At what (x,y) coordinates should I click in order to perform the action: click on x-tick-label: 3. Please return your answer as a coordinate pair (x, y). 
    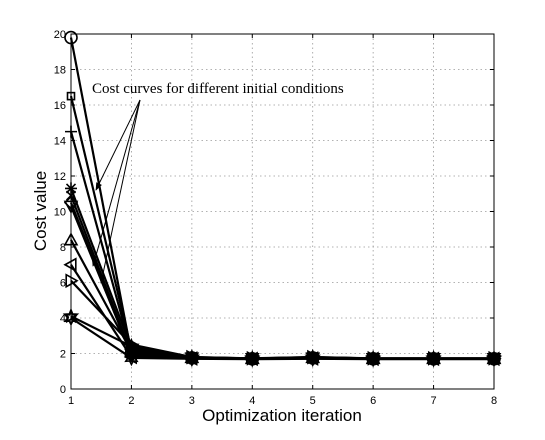
    Looking at the image, I should click on (192, 401).